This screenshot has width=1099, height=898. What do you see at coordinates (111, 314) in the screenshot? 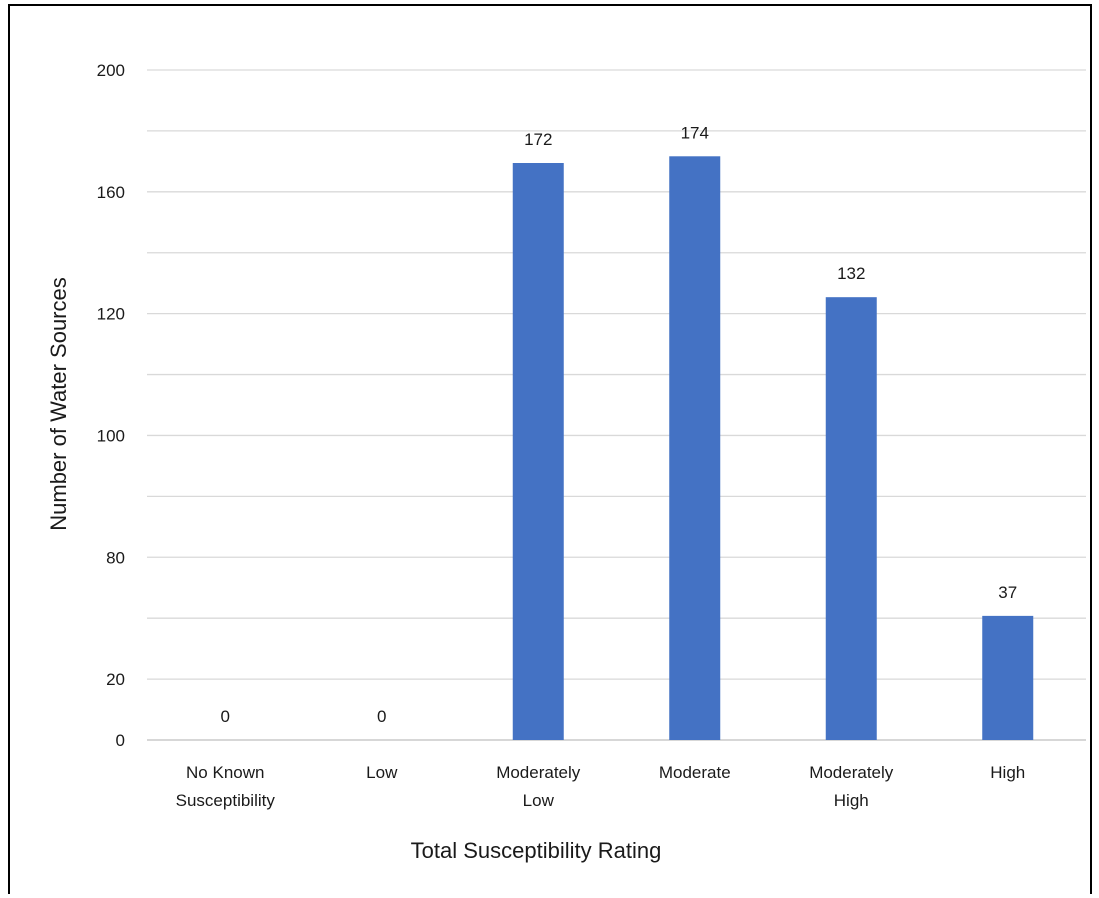
I see `y-tick-label: 120` at bounding box center [111, 314].